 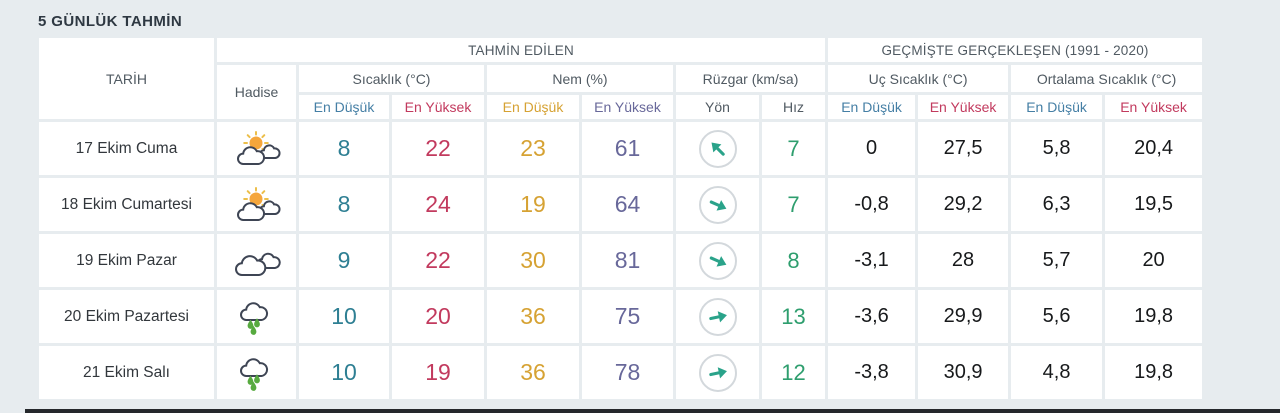 What do you see at coordinates (533, 148) in the screenshot?
I see `humidity-min-cell: 23` at bounding box center [533, 148].